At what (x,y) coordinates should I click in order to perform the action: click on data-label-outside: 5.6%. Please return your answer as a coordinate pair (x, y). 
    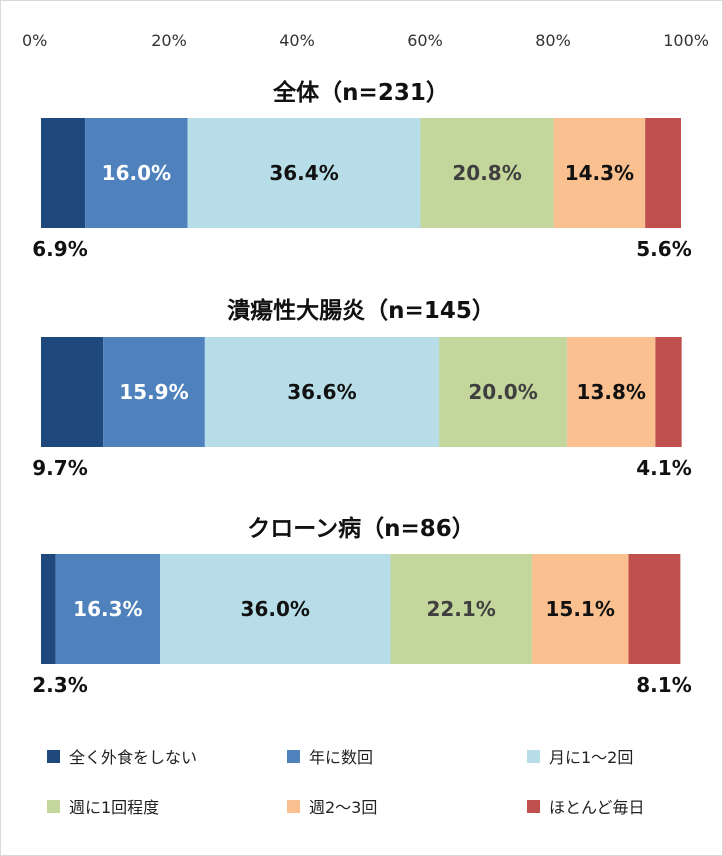
    Looking at the image, I should click on (663, 249).